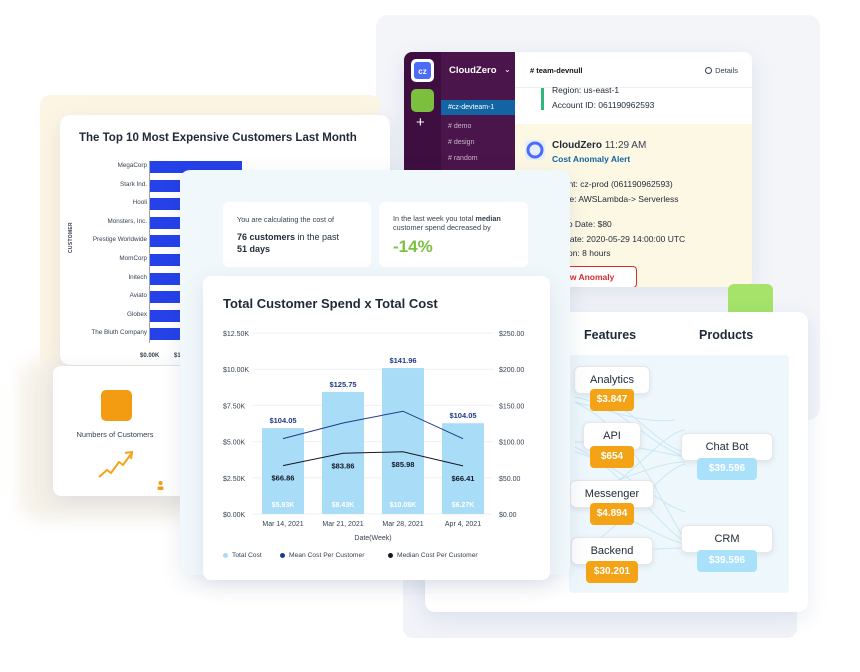  I want to click on customer-label: Monsters, Inc., so click(127, 221).